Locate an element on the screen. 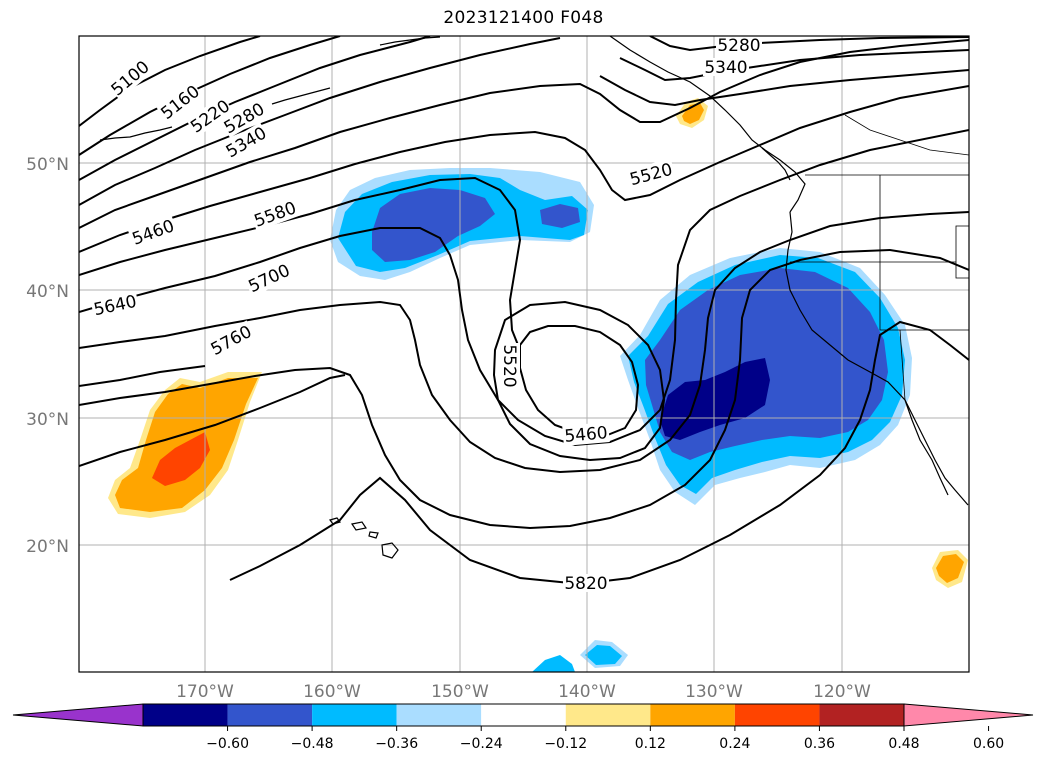 The width and height of the screenshot is (1047, 765). colorbar-tick-label: −0.12 is located at coordinates (565, 744).